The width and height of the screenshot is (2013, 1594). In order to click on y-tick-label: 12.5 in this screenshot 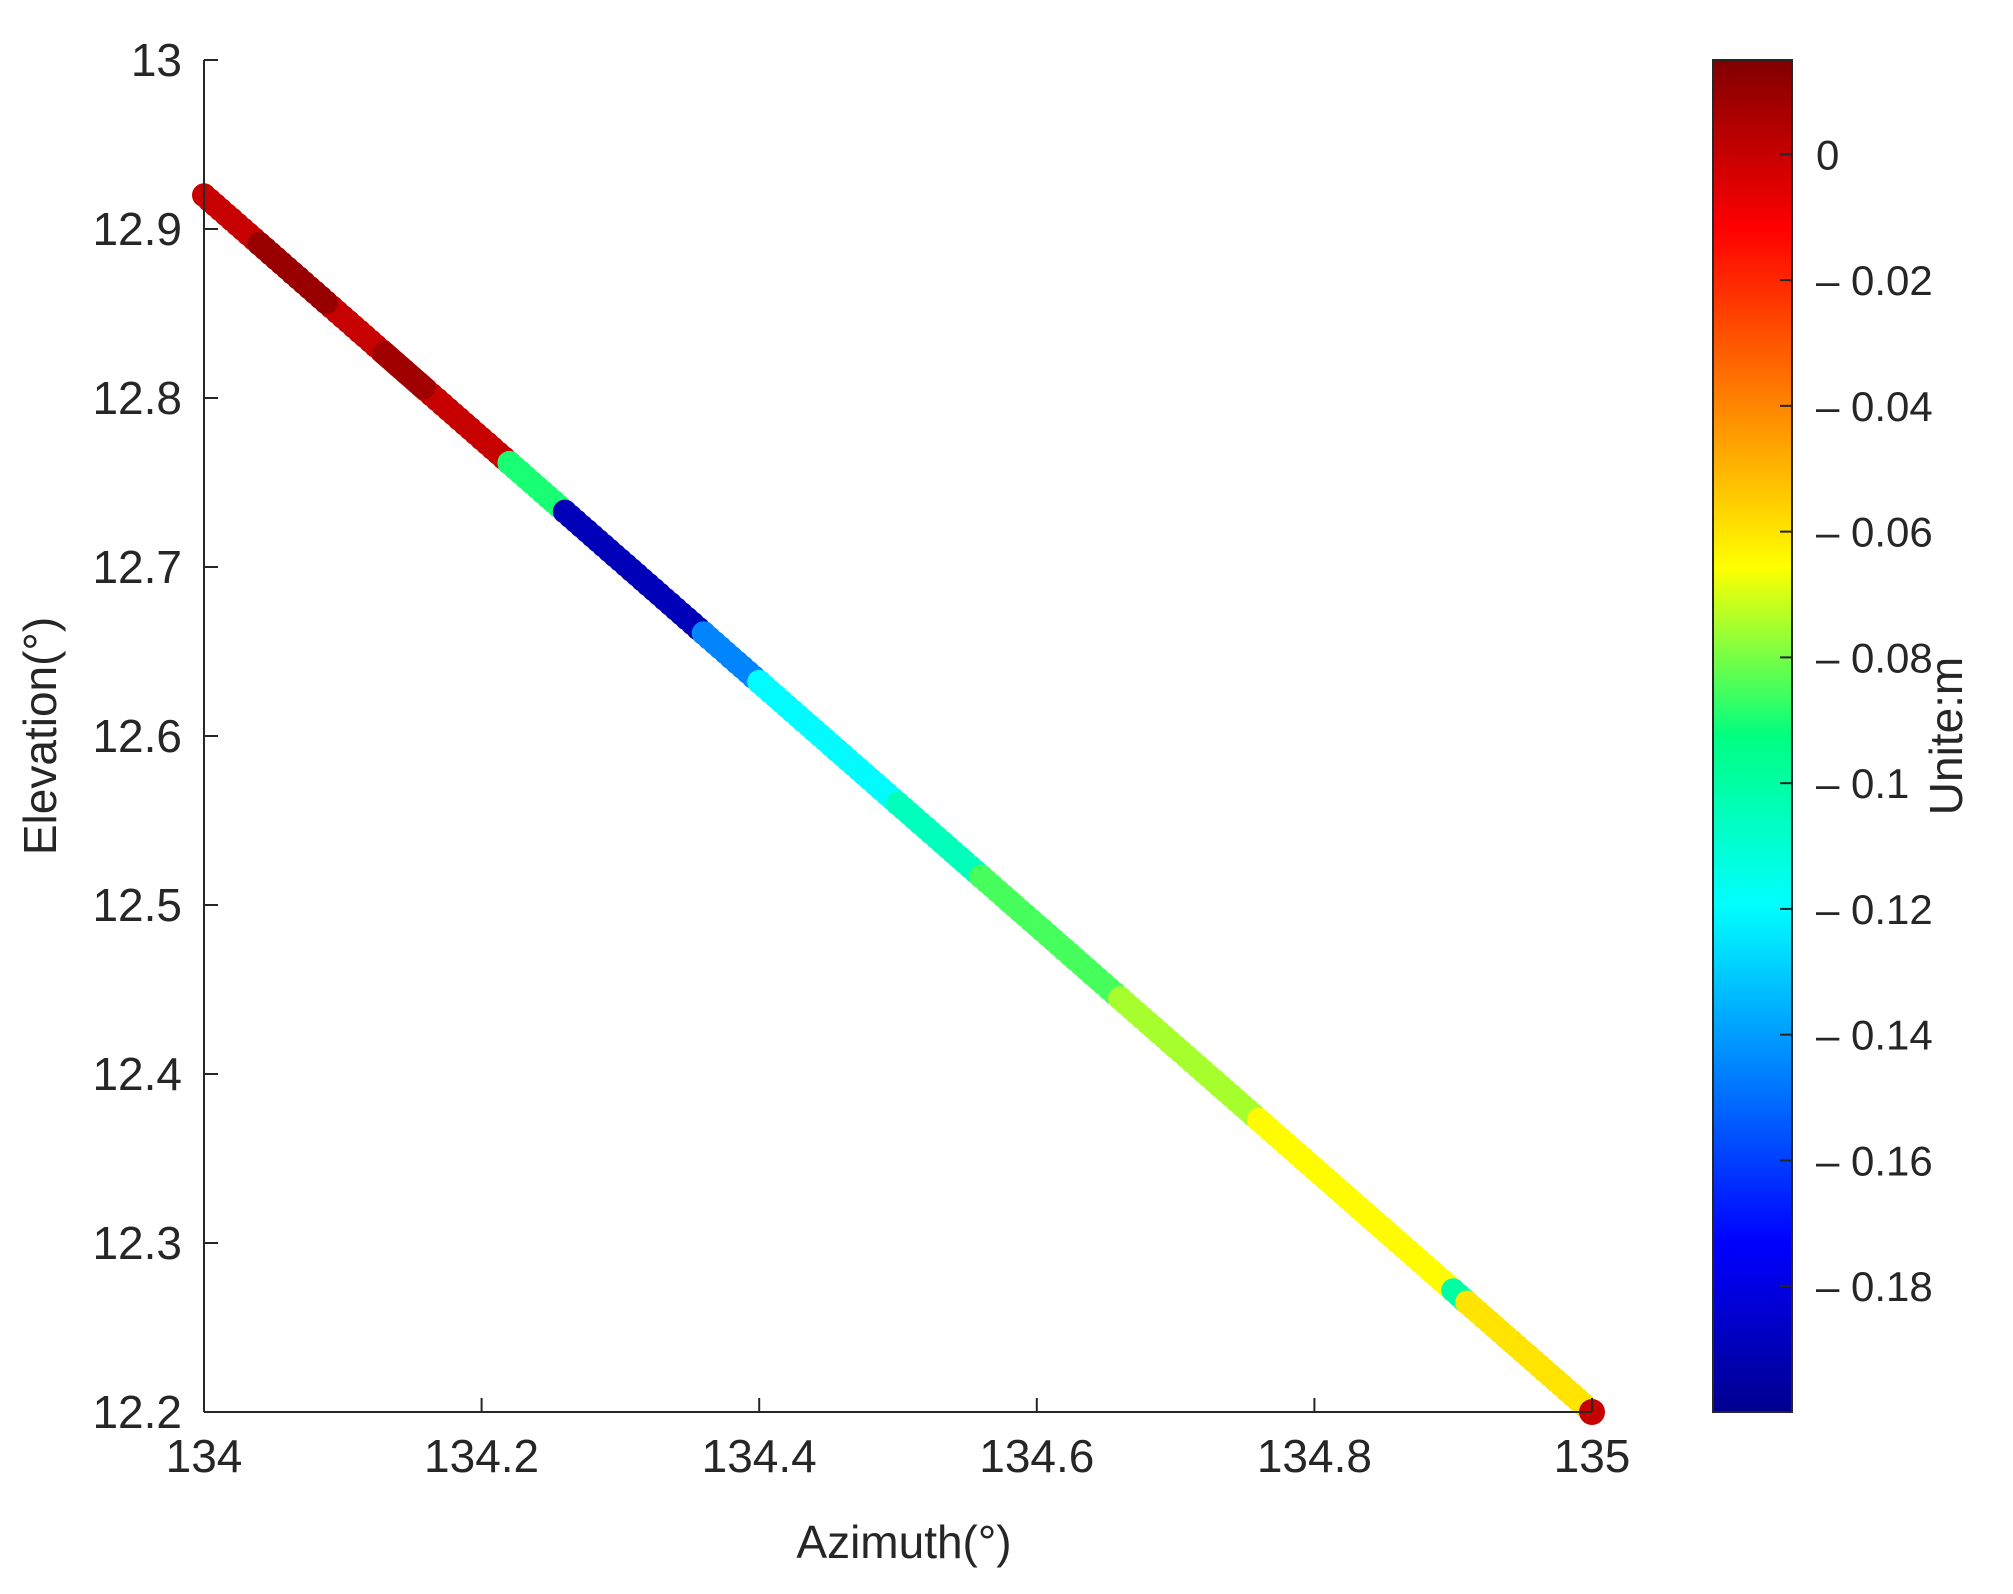, I will do `click(137, 905)`.